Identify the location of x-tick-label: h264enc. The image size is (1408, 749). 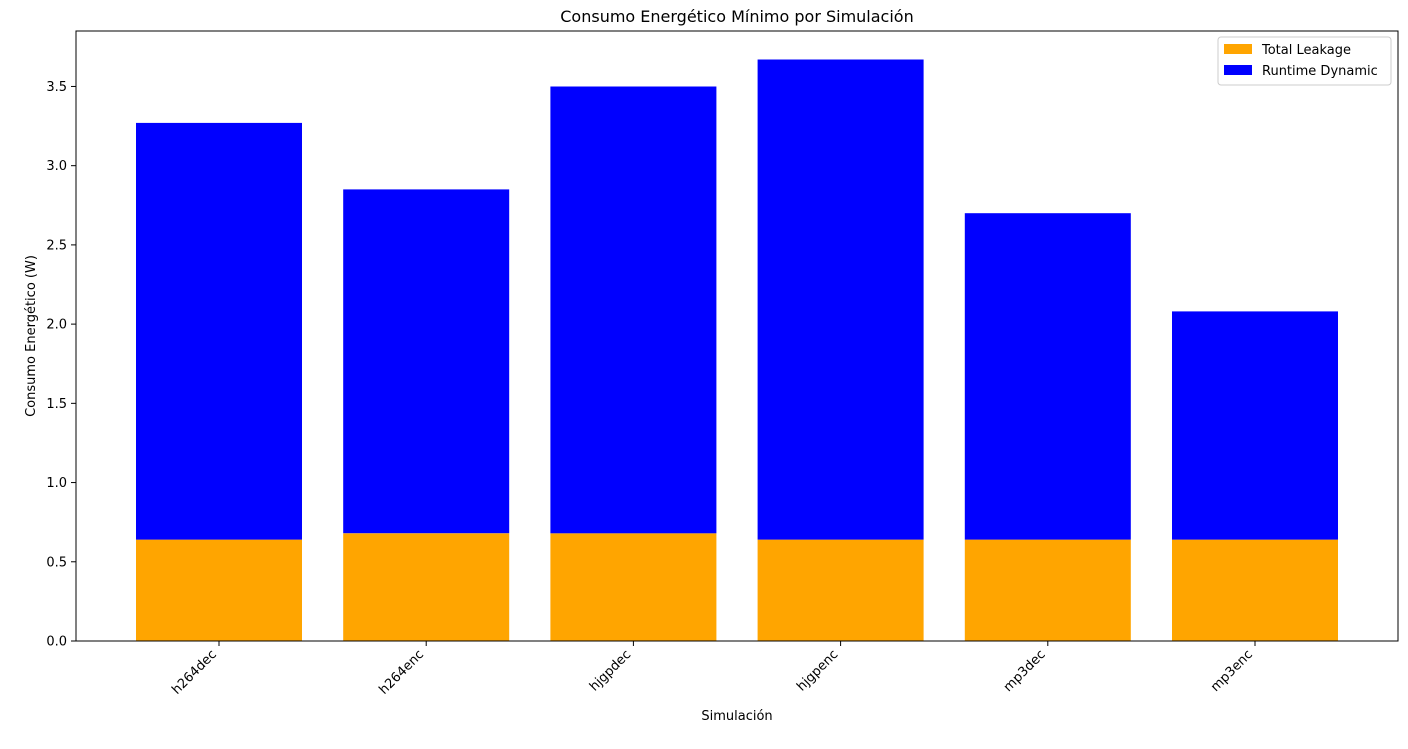
(402, 672).